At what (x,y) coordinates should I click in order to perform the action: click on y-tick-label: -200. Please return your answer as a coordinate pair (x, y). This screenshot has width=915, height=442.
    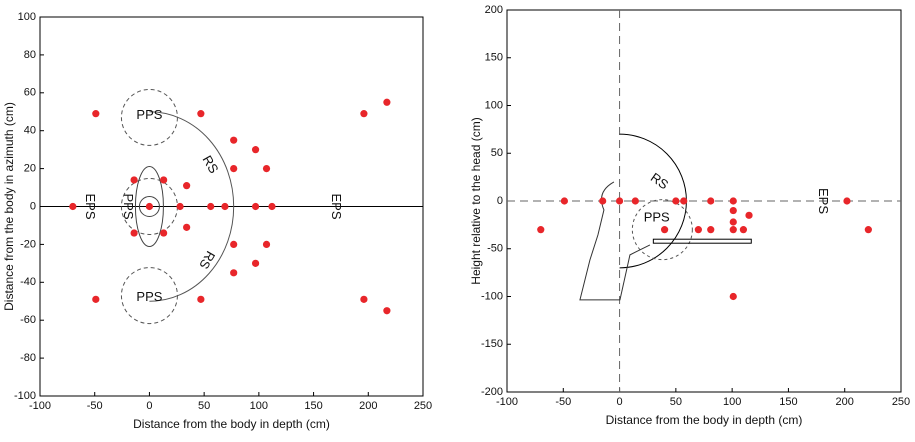
    Looking at the image, I should click on (492, 392).